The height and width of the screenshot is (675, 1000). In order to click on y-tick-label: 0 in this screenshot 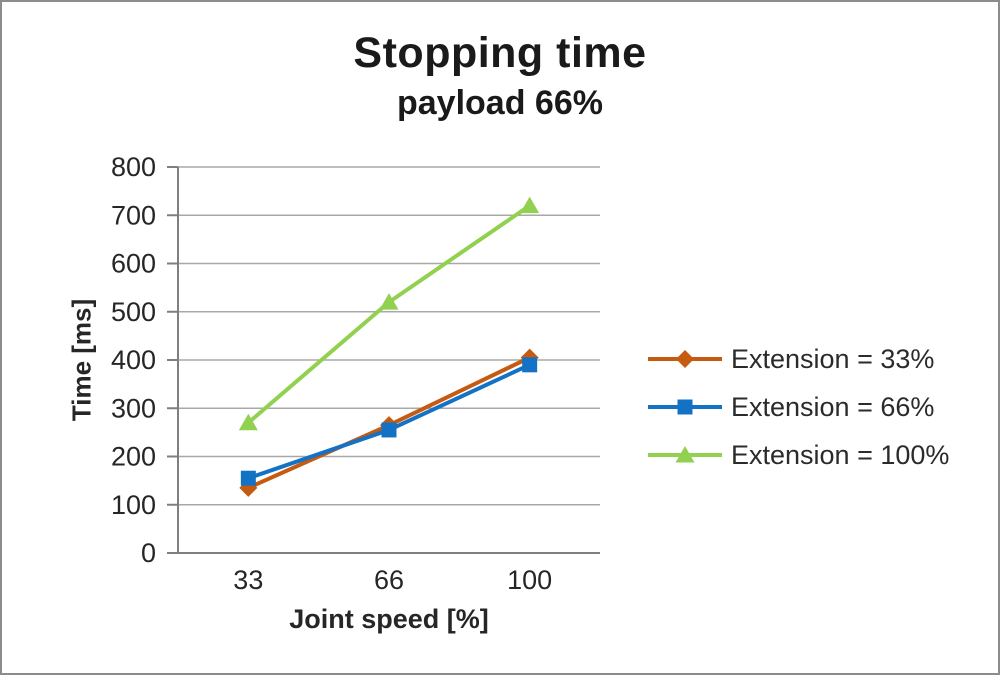, I will do `click(148, 553)`.